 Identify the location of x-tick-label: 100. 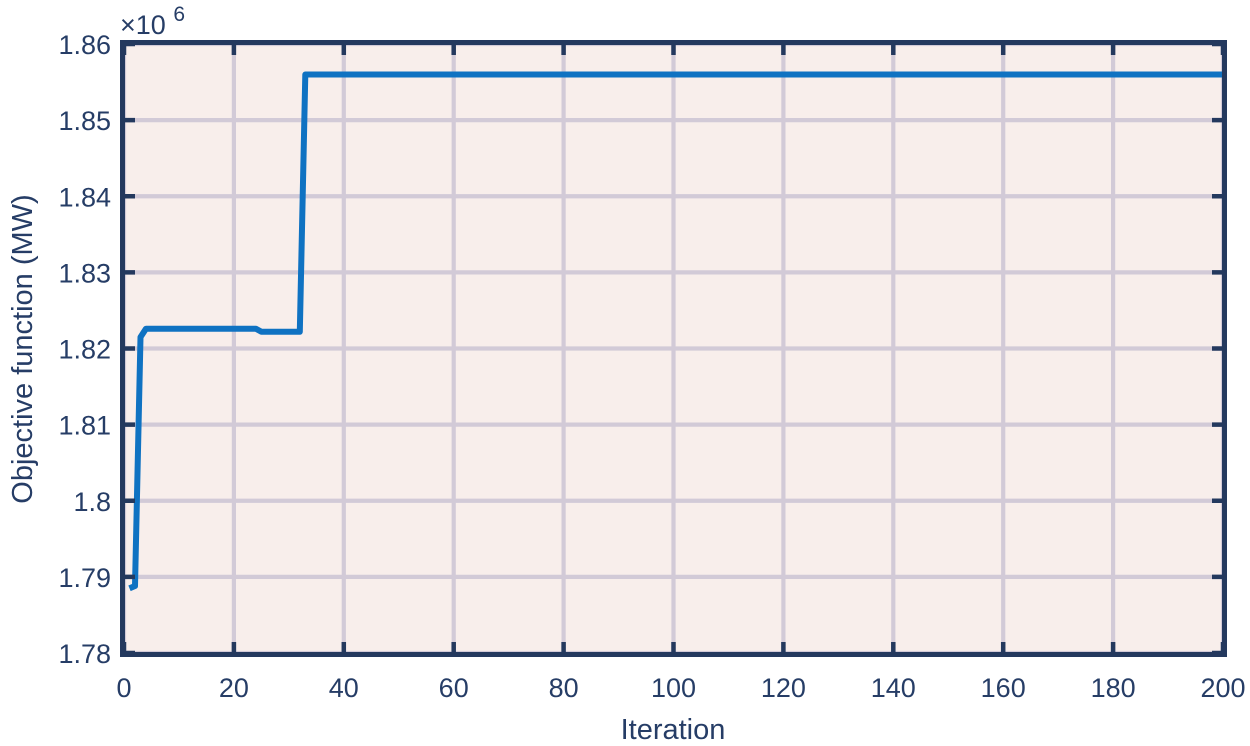
(673, 688).